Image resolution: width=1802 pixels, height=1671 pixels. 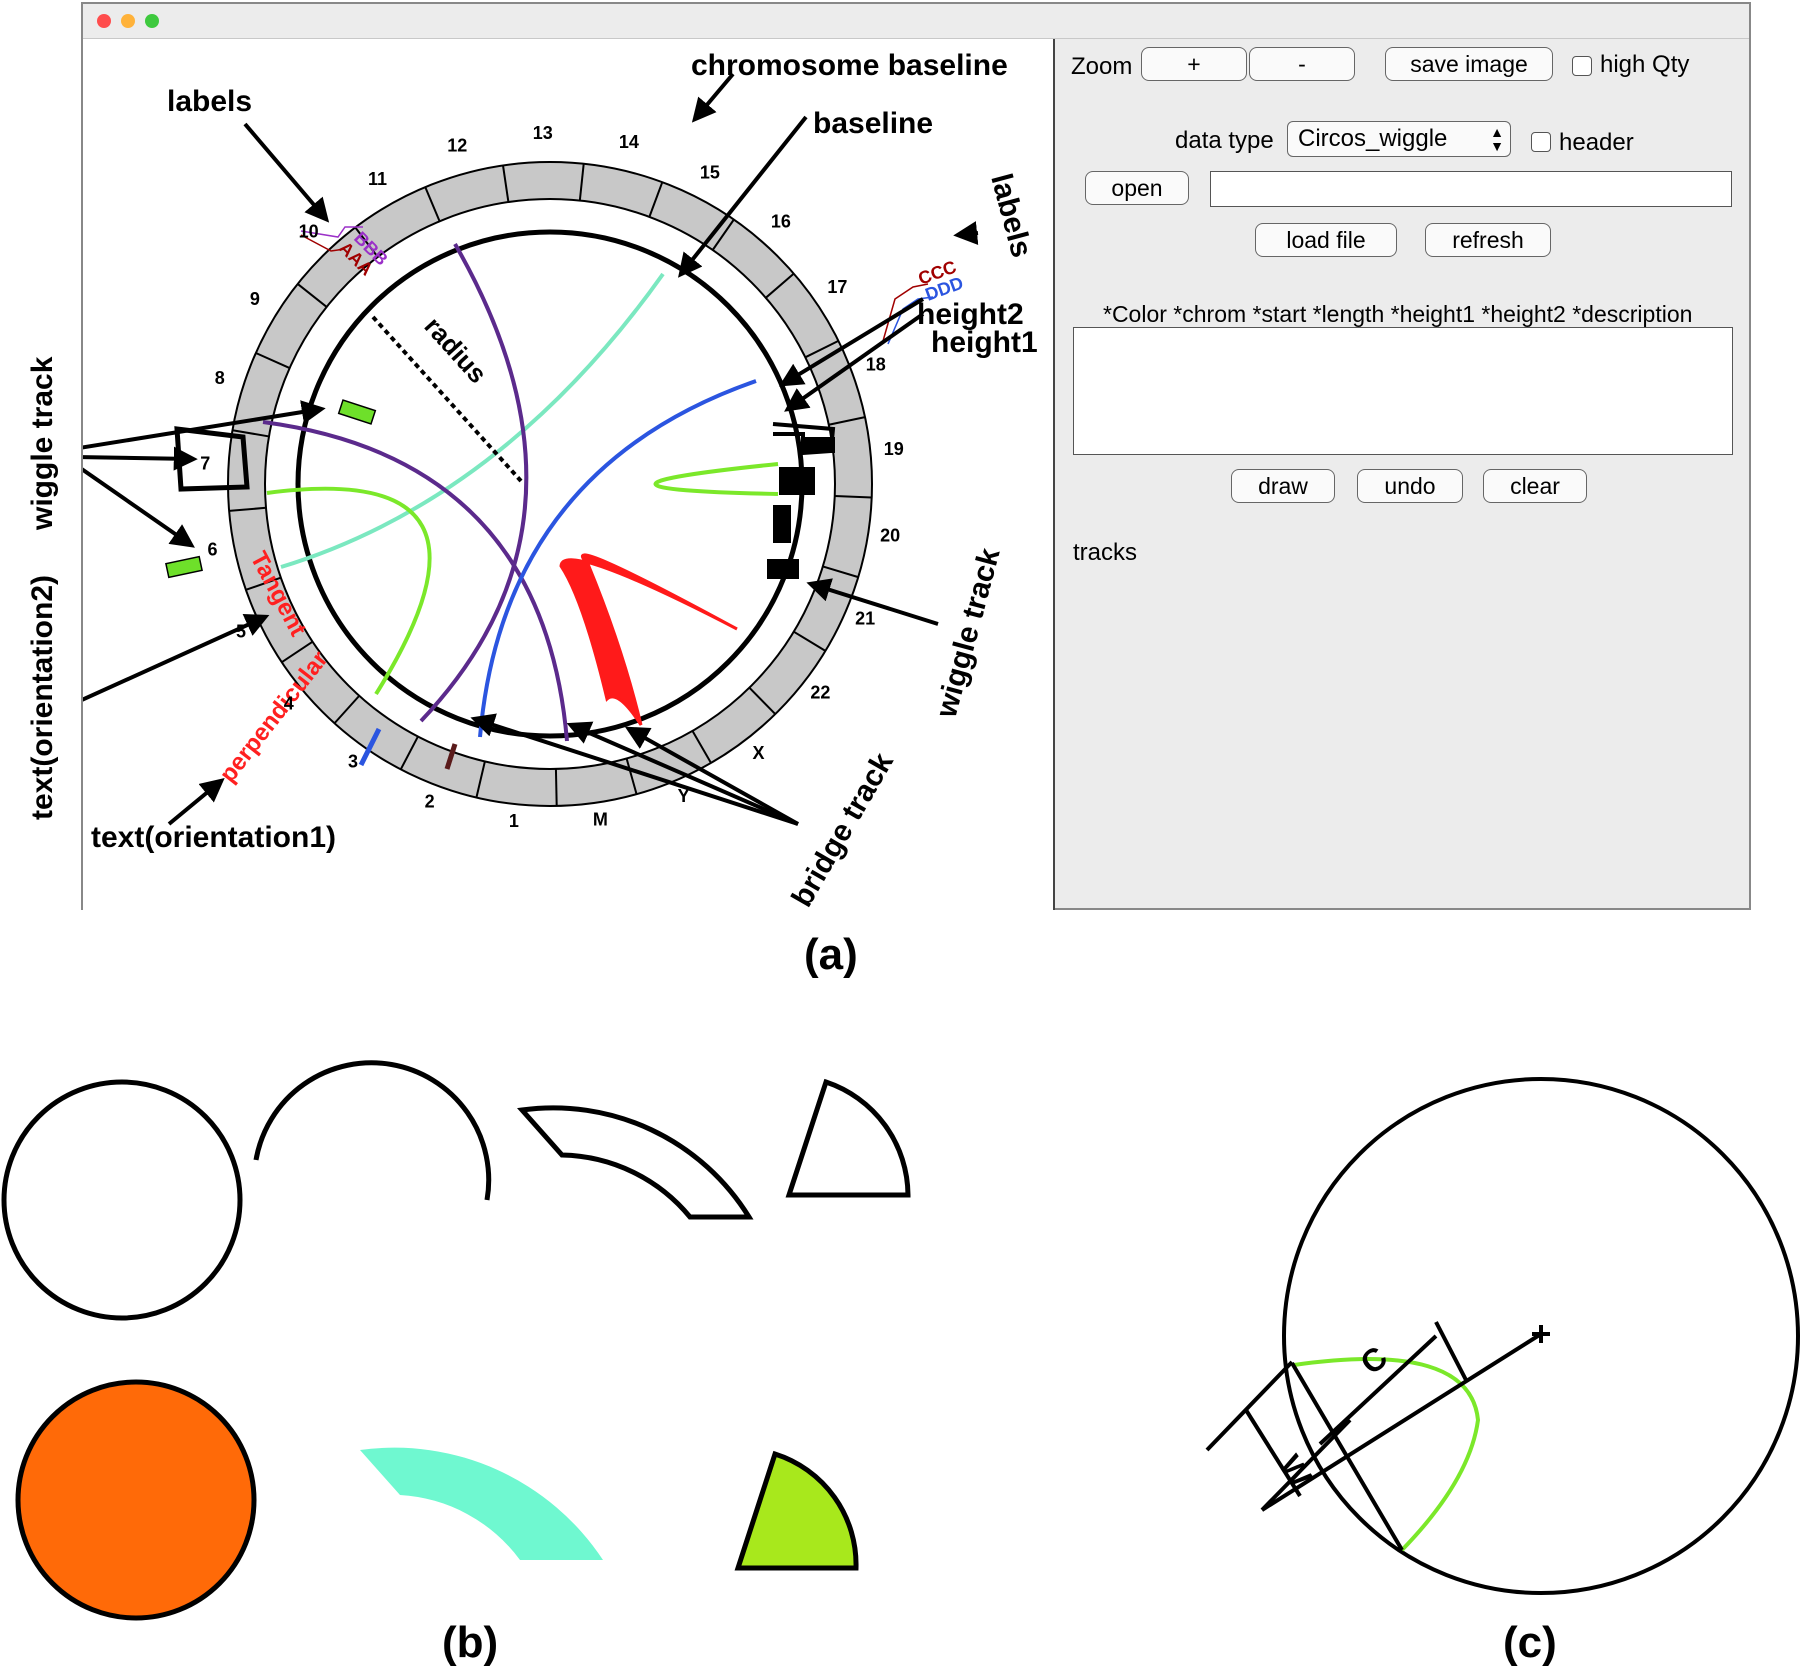 What do you see at coordinates (831, 954) in the screenshot?
I see `caption-a: (a)` at bounding box center [831, 954].